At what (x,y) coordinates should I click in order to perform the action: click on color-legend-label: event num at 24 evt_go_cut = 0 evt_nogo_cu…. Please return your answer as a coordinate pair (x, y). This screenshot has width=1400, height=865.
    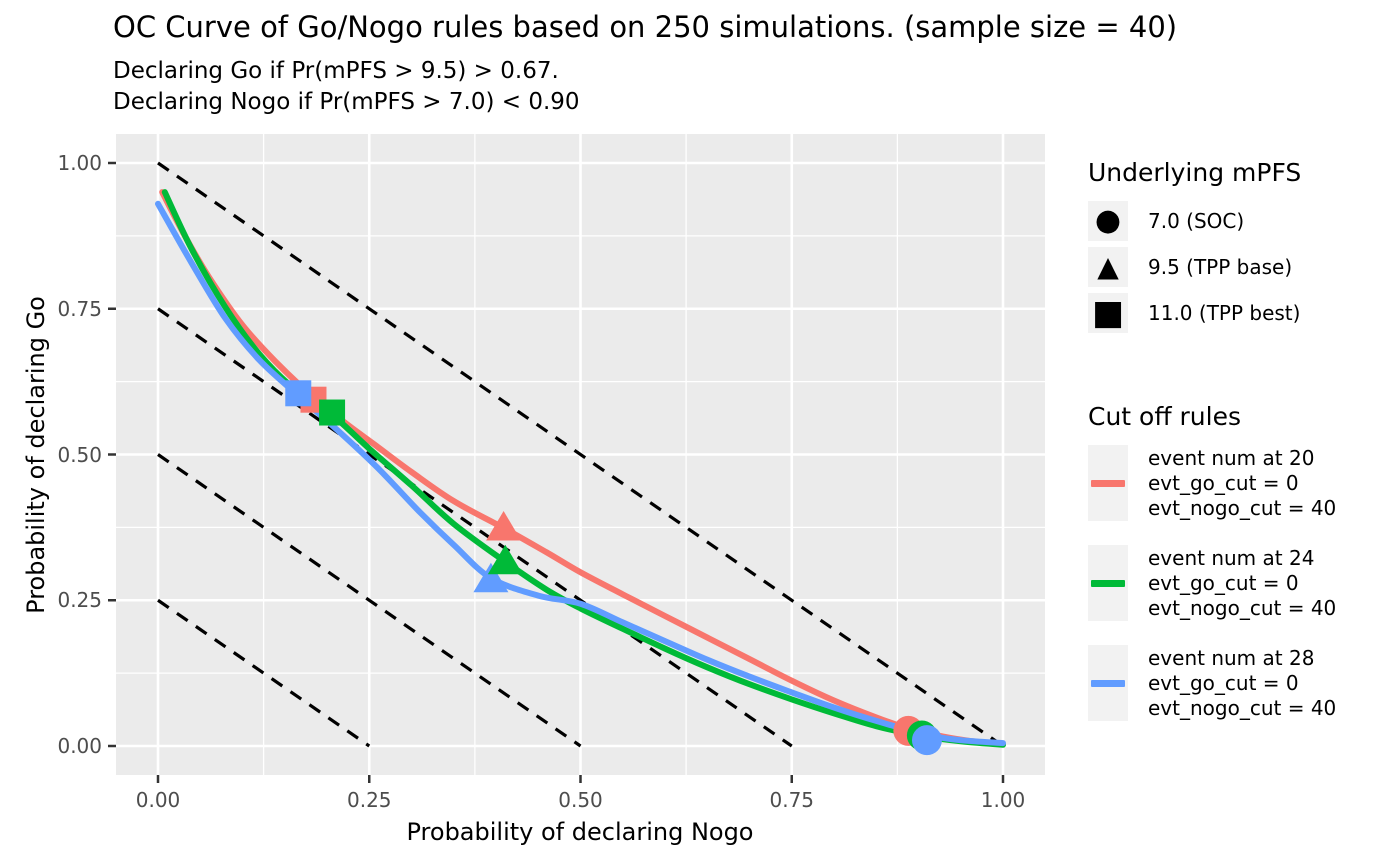
    Looking at the image, I should click on (1242, 583).